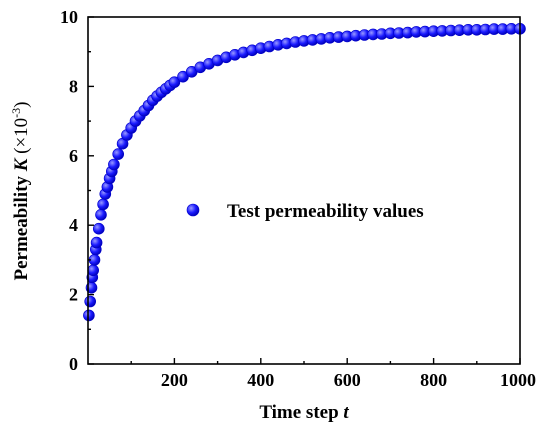  Describe the element at coordinates (260, 380) in the screenshot. I see `x-tick-label: 400` at that location.